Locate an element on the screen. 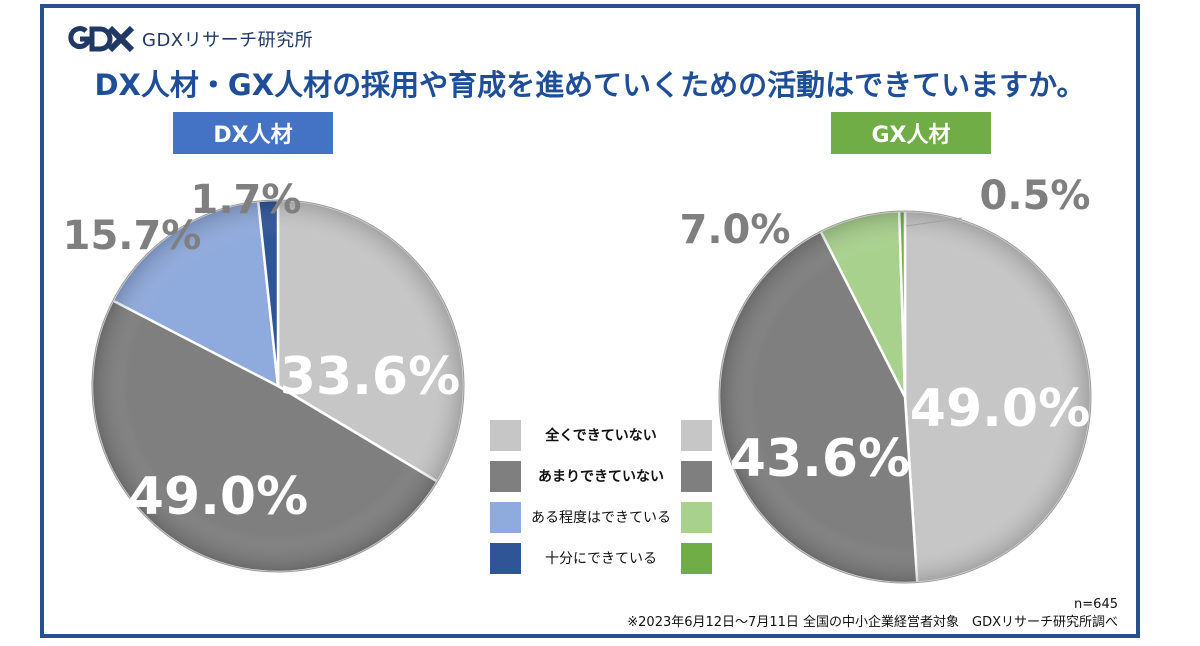 The width and height of the screenshot is (1200, 646). legend: 全くできていない あまりできていない ある程度はできている 十分にできている is located at coordinates (601, 501).